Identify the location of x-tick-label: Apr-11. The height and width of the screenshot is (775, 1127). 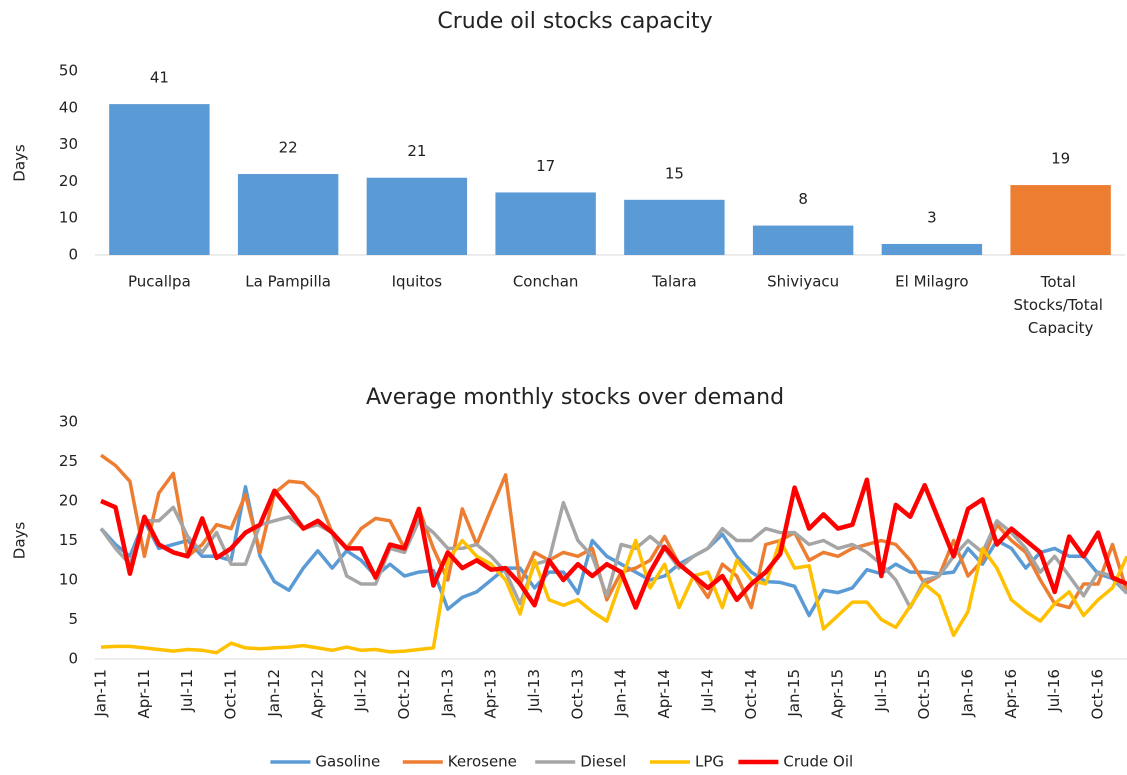
(144, 694).